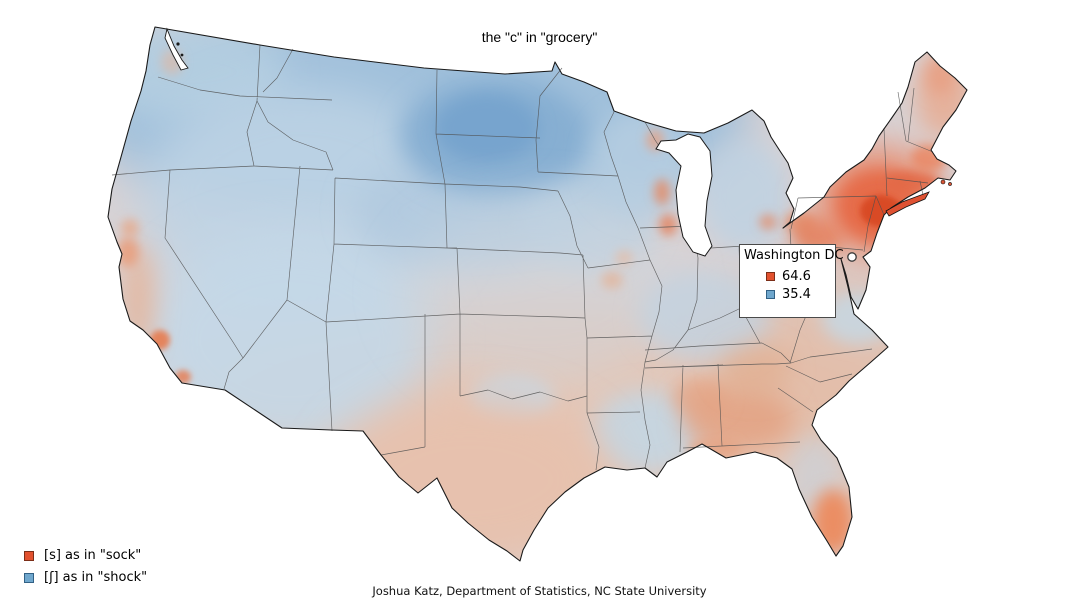 The image size is (1079, 600). I want to click on tooltip-row-sh: 35.4, so click(800, 294).